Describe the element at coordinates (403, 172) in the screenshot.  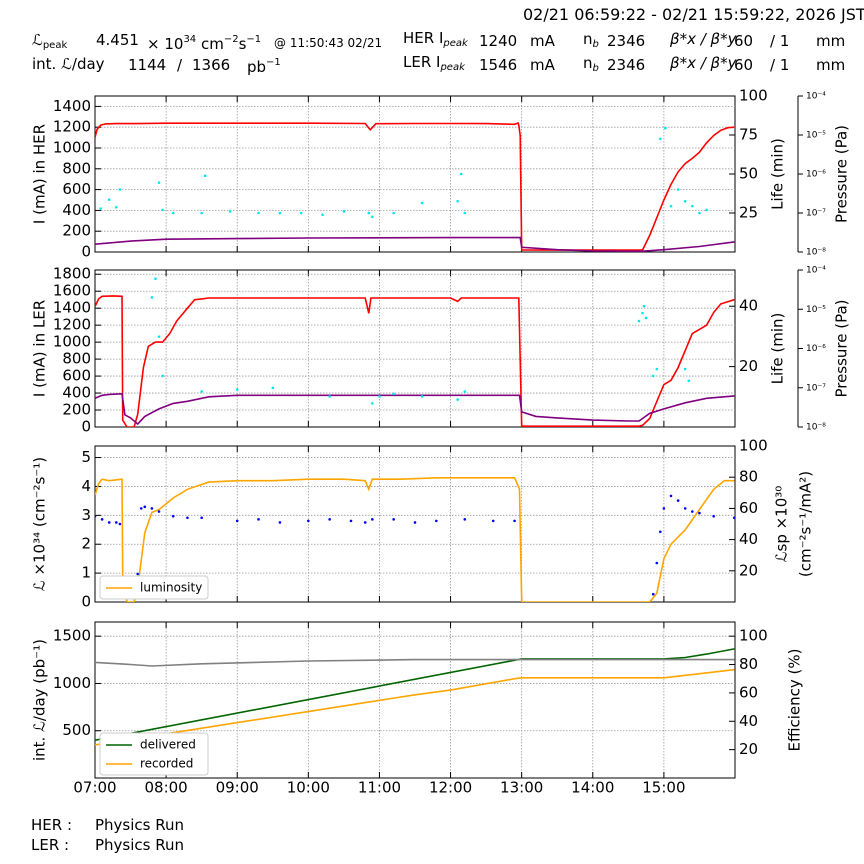
I see `her-pressure-points` at that location.